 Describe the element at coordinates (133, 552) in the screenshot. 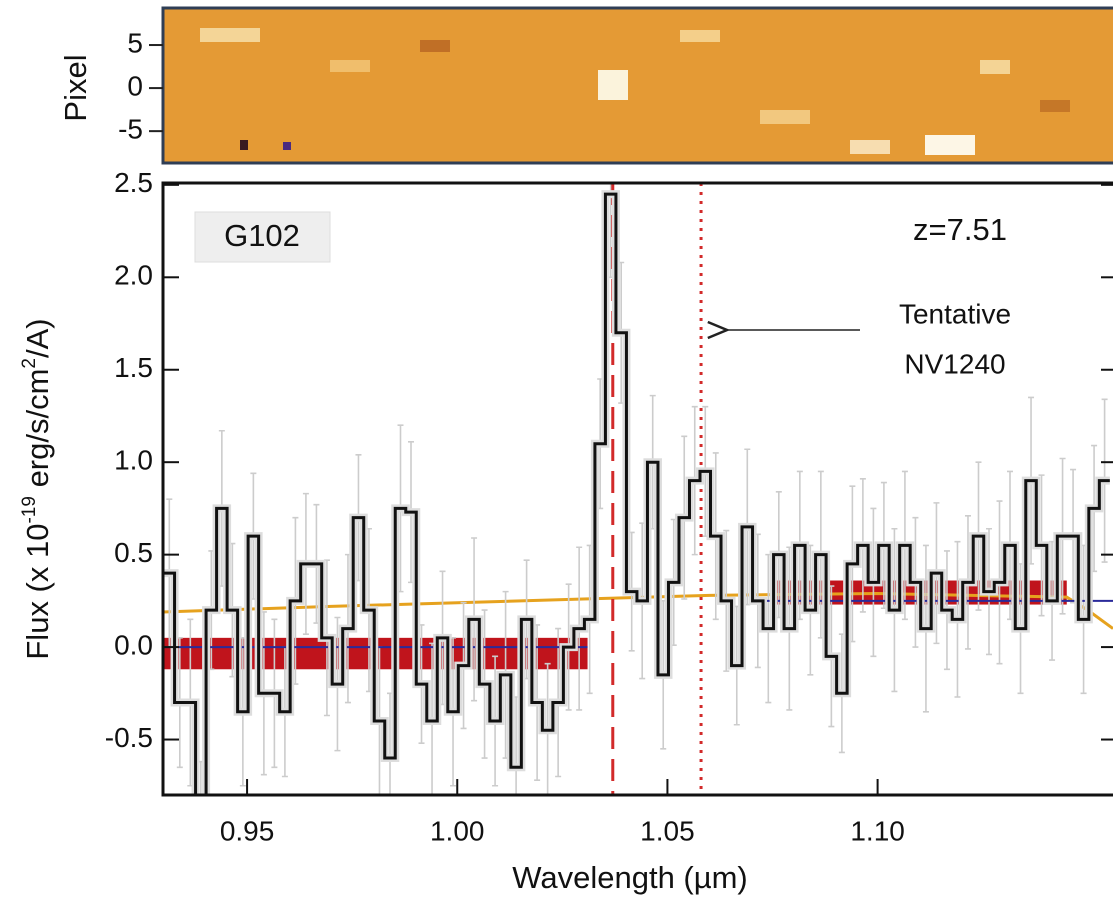

I see `y-tick-label: 0.5` at that location.